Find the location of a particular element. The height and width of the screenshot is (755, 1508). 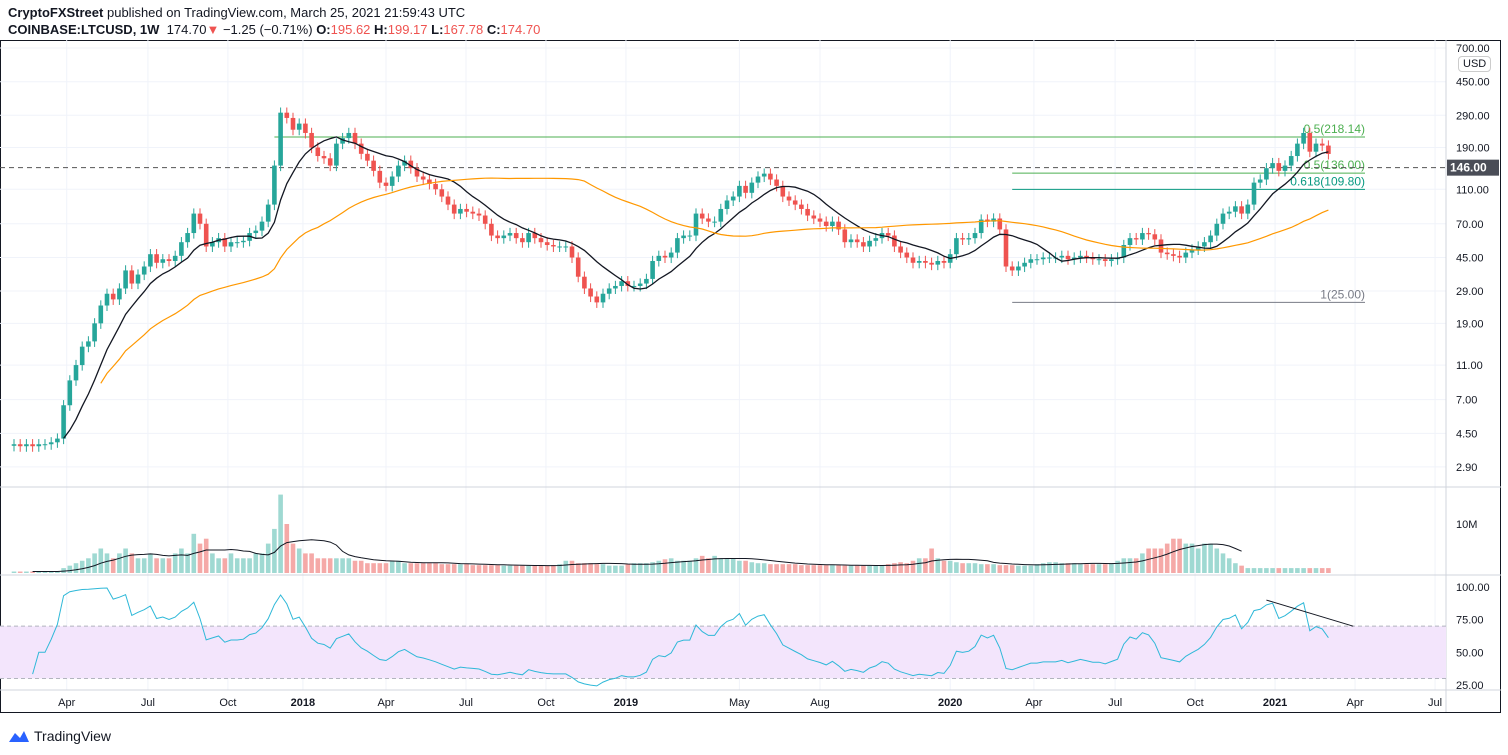

tradingview-logo: TradingView is located at coordinates (59, 736).